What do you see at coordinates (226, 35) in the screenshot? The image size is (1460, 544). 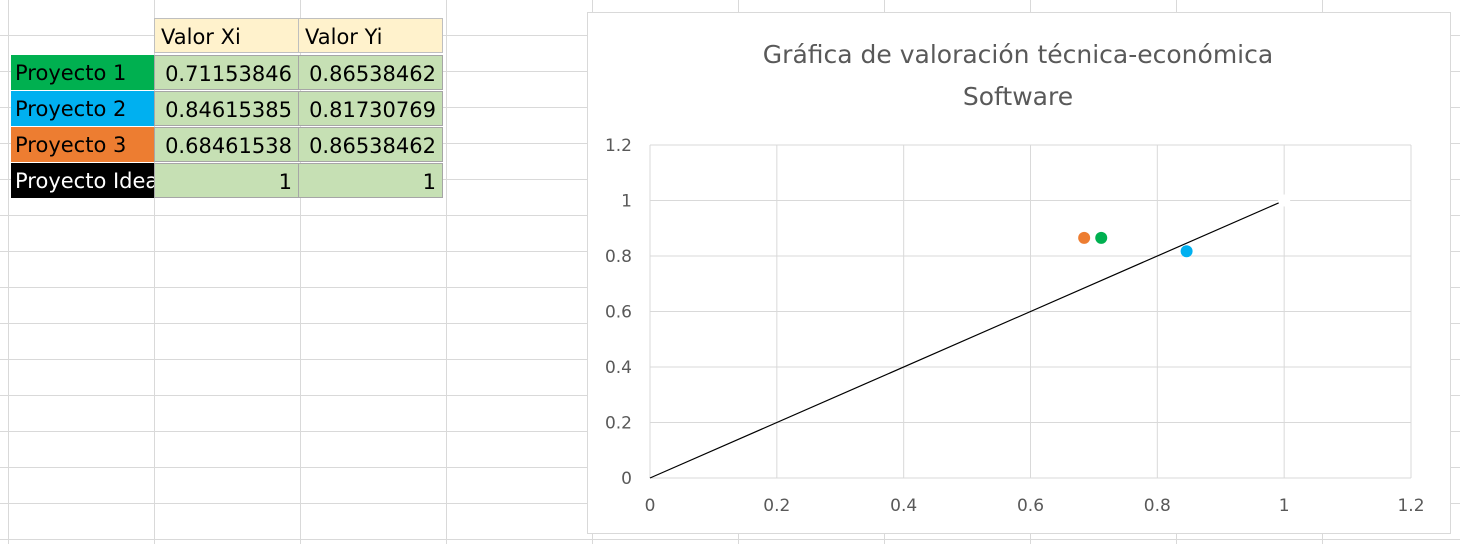 I see `header-valor-xi: Valor Xi` at bounding box center [226, 35].